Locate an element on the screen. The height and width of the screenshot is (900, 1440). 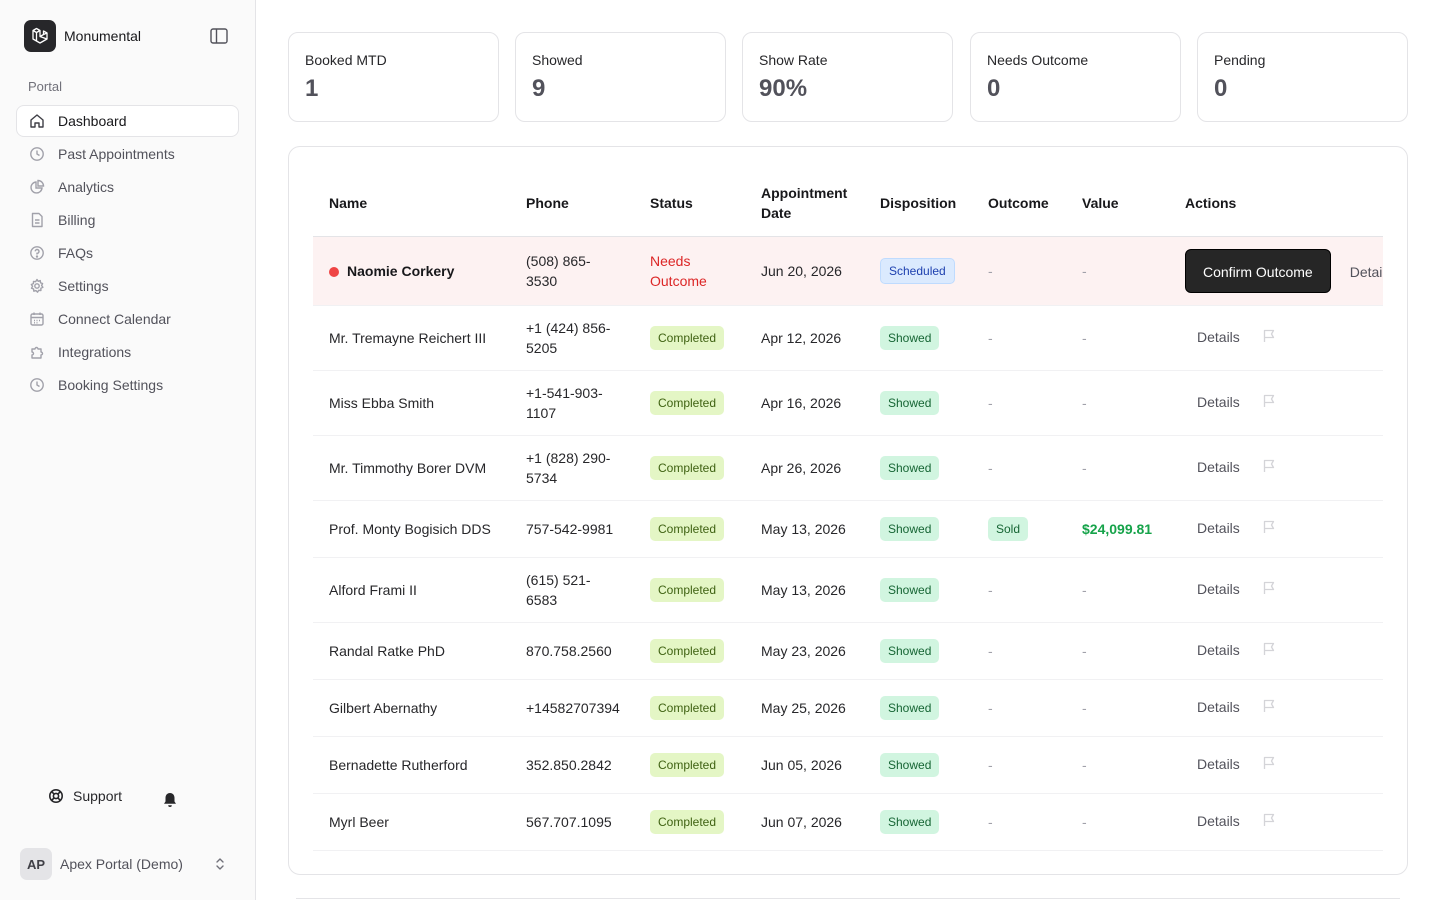
stat-card-needs-outcome: Needs Outcome 0 is located at coordinates (1075, 77).